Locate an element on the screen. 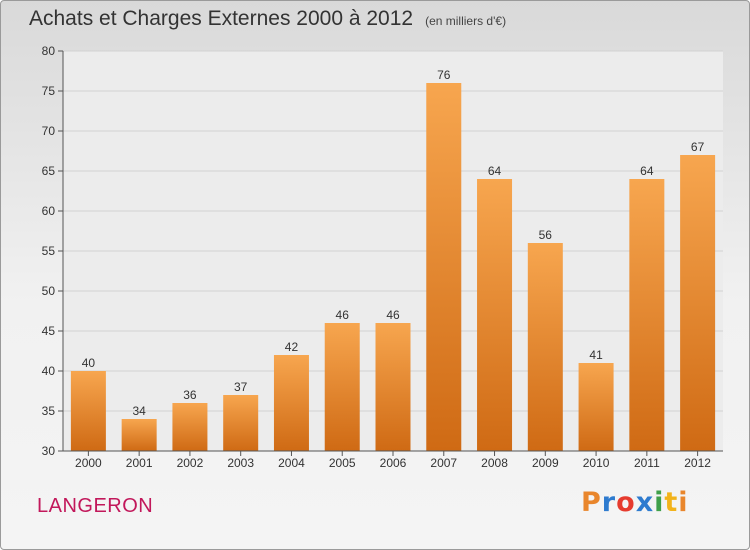 This screenshot has height=550, width=750. y-tick-label: 80 is located at coordinates (49, 51).